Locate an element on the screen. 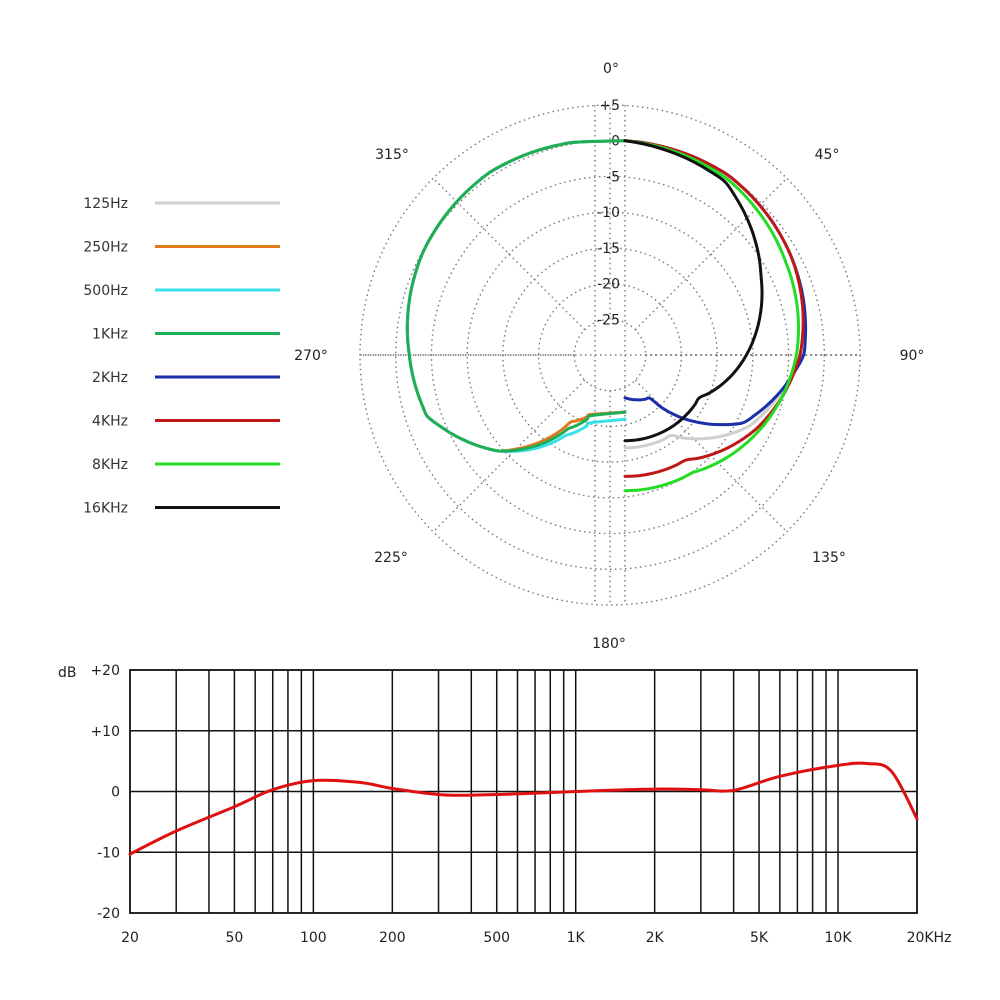 The height and width of the screenshot is (1000, 1000). legend: 125Hz 250Hz 500Hz 1KHz 2KHz 4KHz 8KHz 16KHz is located at coordinates (181, 356).